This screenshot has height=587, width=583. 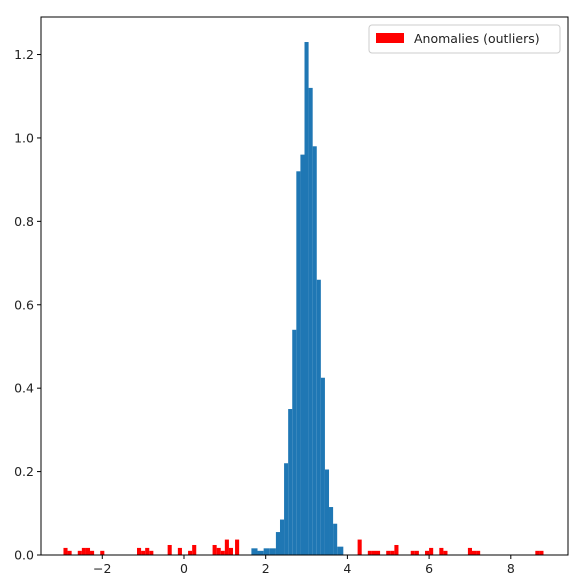 I want to click on x-tick-label: 4, so click(x=347, y=568).